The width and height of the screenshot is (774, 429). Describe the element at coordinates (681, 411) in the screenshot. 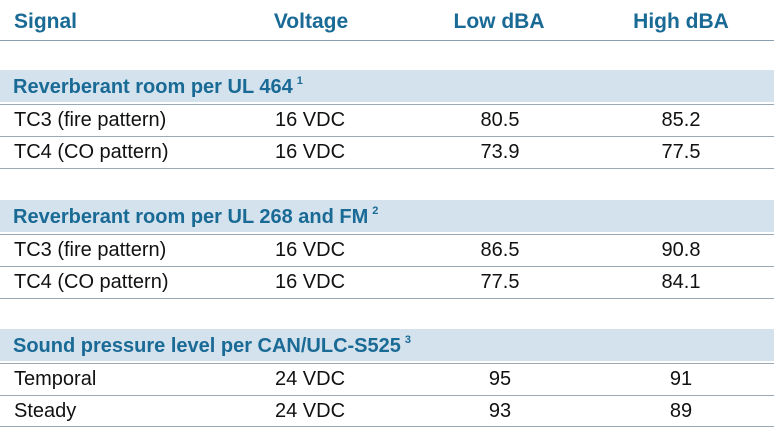

I see `cell-high-dba: 89` at that location.